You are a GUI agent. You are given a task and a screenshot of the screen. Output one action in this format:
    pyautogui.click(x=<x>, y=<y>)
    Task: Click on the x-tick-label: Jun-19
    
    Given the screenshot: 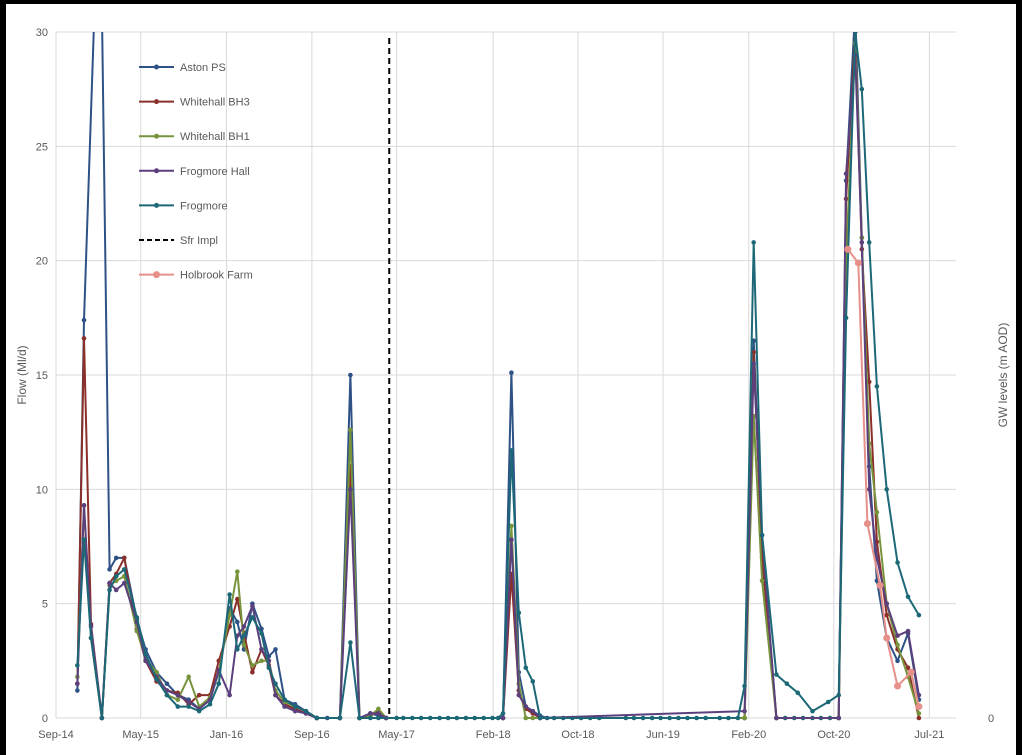 What is the action you would take?
    pyautogui.click(x=663, y=735)
    